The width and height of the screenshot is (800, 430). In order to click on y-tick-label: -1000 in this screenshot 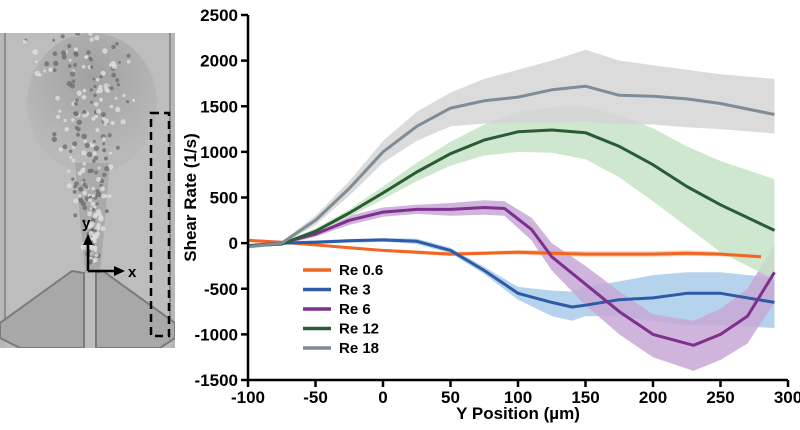, I will do `click(216, 334)`.